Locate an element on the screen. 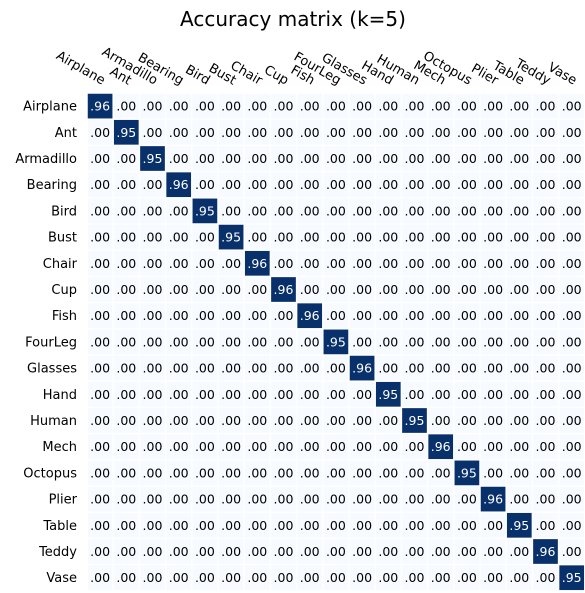 The width and height of the screenshot is (585, 593). heatmap-cell-armadillo-airplane is located at coordinates (100, 158).